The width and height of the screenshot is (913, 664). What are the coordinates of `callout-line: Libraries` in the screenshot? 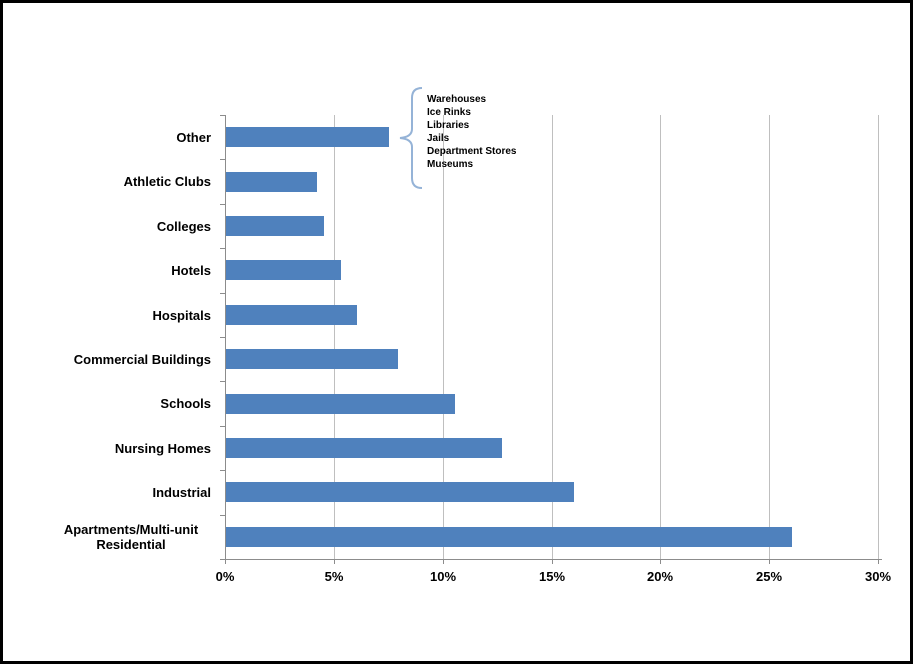 It's located at (448, 125).